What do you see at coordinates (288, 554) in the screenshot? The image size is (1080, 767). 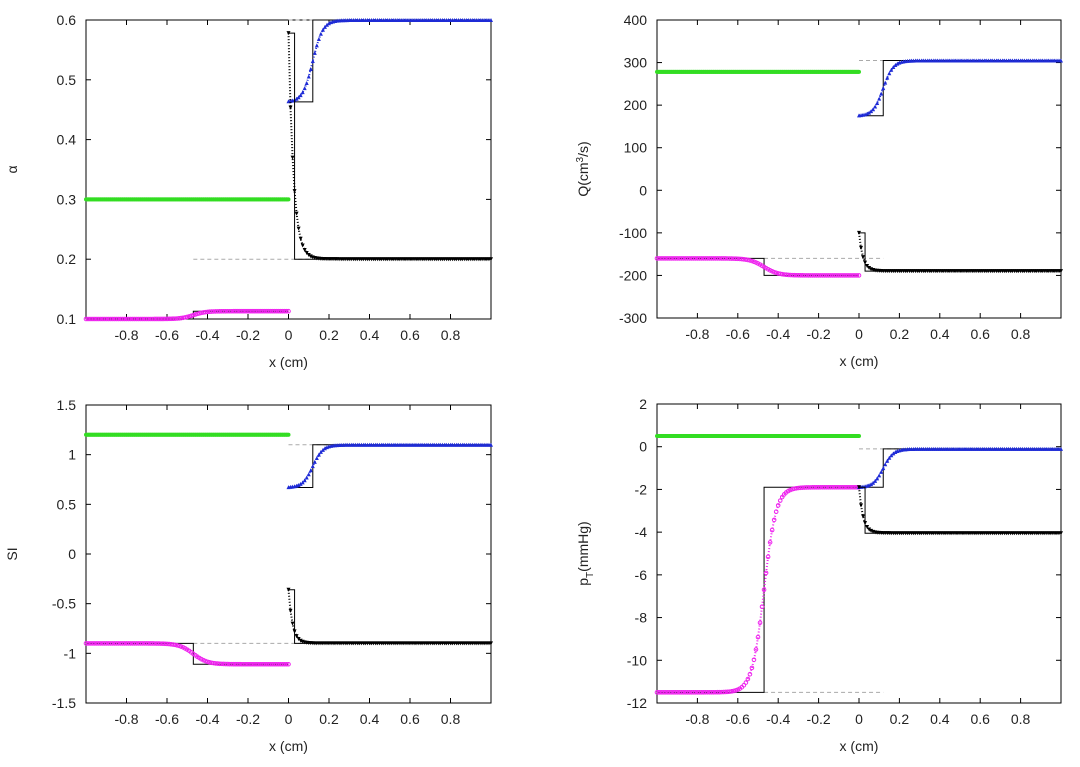 I see `plot-frame` at bounding box center [288, 554].